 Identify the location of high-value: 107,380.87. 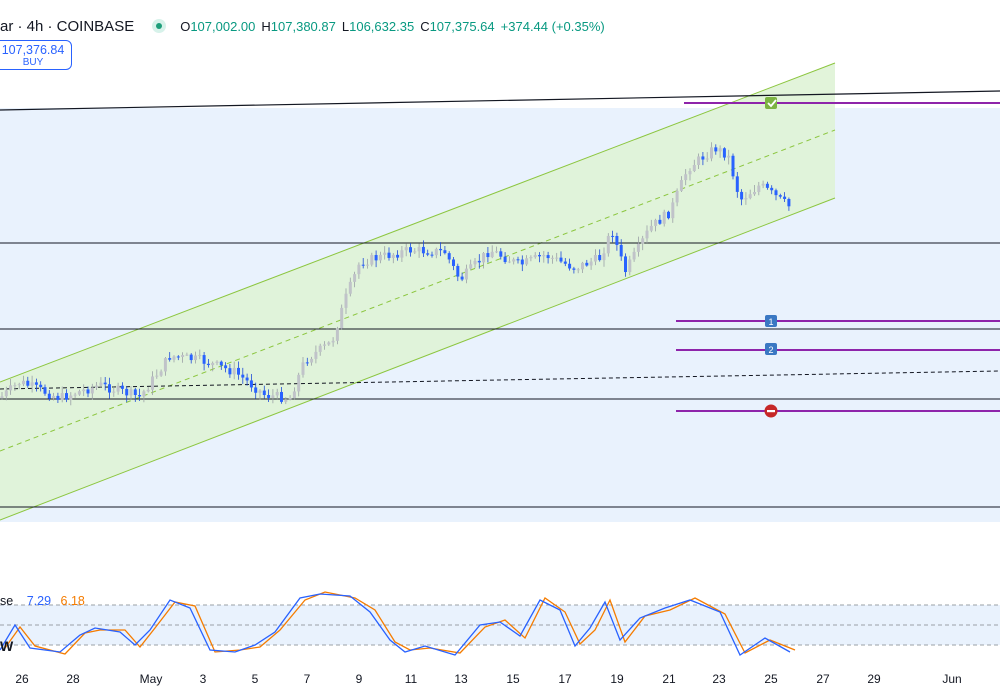
(303, 26).